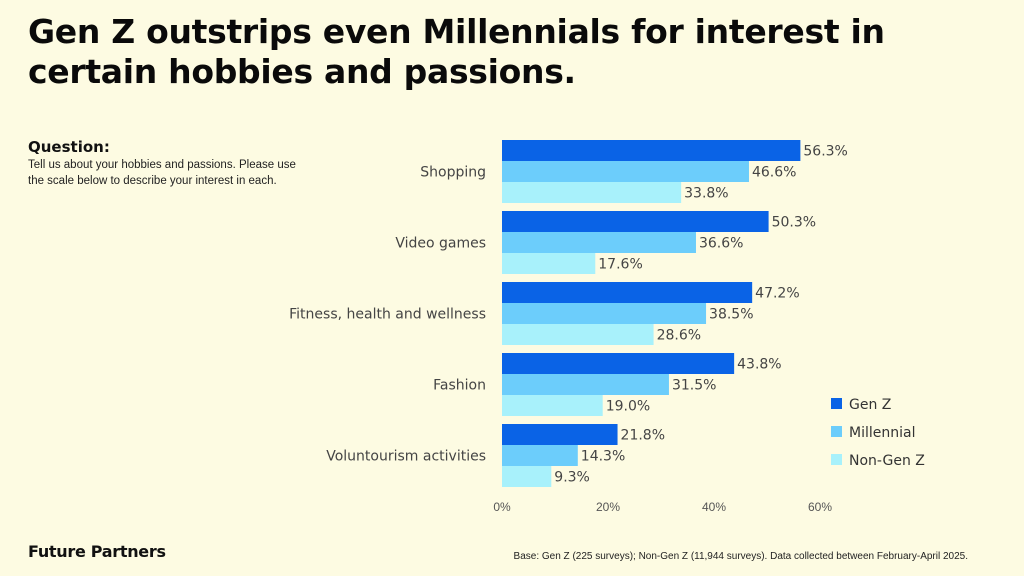 The width and height of the screenshot is (1024, 576). What do you see at coordinates (759, 365) in the screenshot?
I see `value-label-gen-z-fashion: 43.8%` at bounding box center [759, 365].